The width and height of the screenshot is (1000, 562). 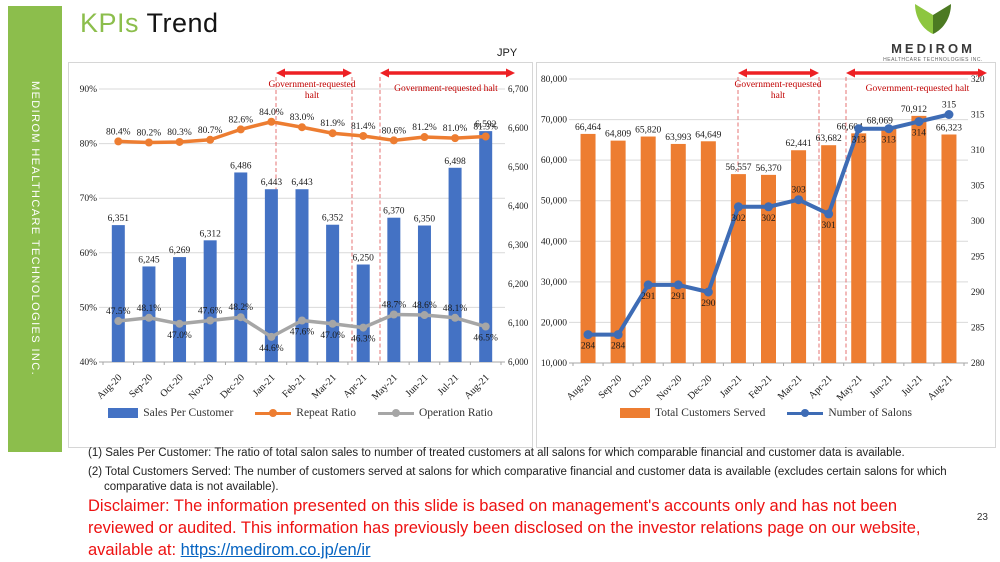 What do you see at coordinates (678, 138) in the screenshot?
I see `svg-text: 63,993` at bounding box center [678, 138].